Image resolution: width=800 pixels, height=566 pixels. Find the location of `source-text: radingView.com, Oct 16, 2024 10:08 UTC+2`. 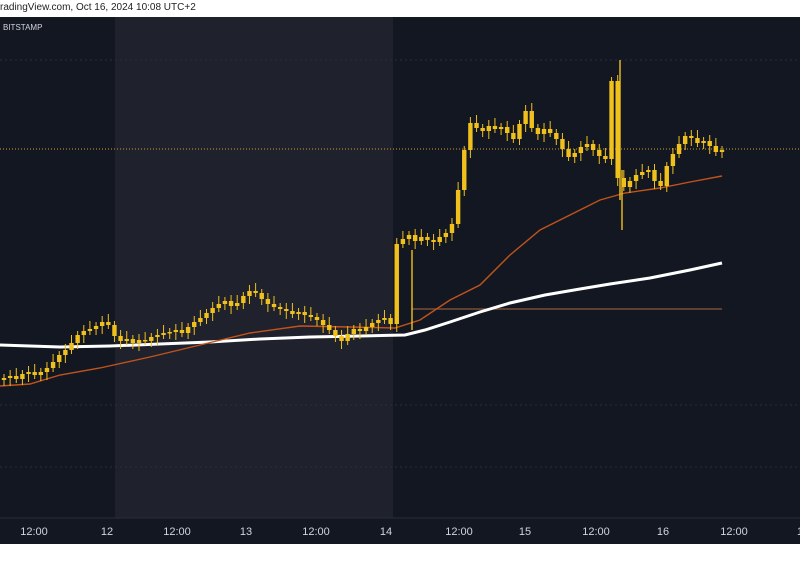

source-text: radingView.com, Oct 16, 2024 10:08 UTC+2 is located at coordinates (98, 7).